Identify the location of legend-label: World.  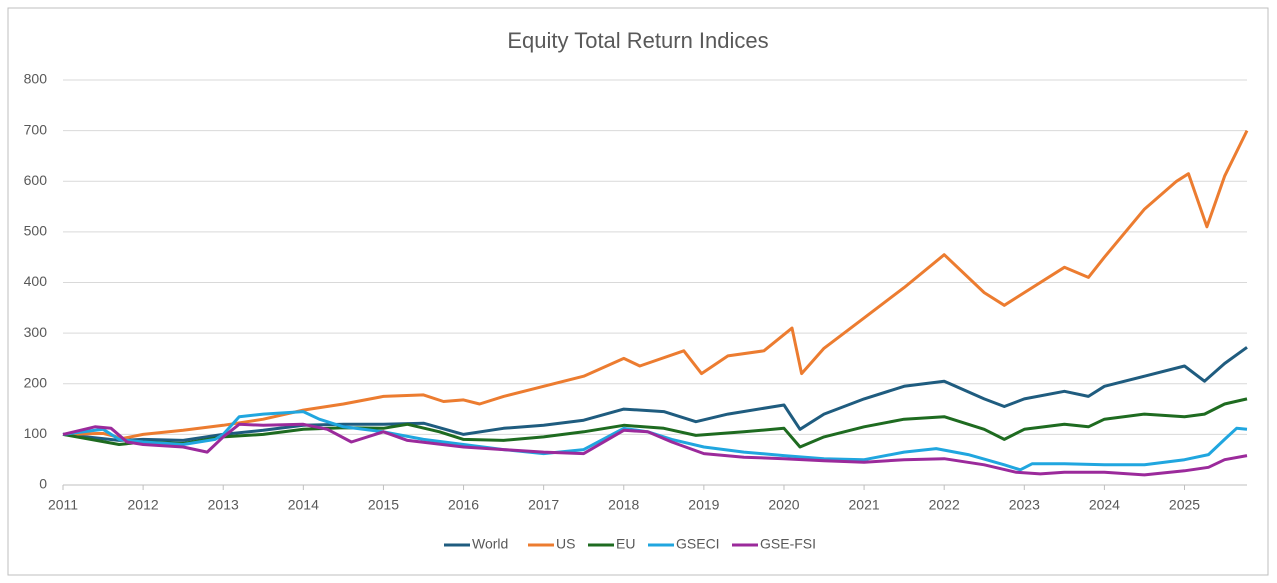
(490, 544).